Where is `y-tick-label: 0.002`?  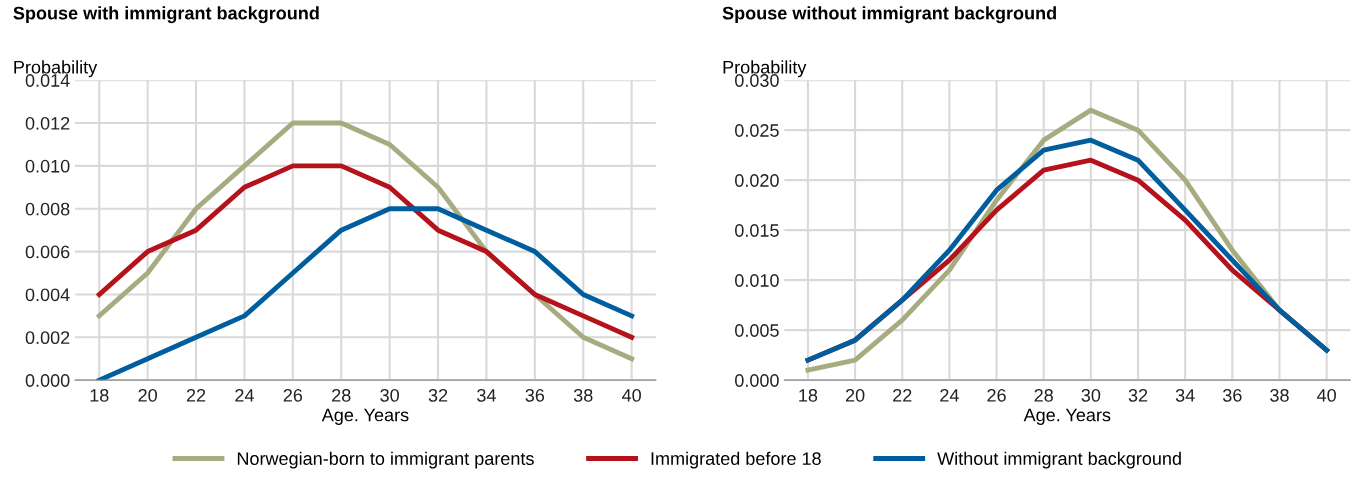
y-tick-label: 0.002 is located at coordinates (47, 338).